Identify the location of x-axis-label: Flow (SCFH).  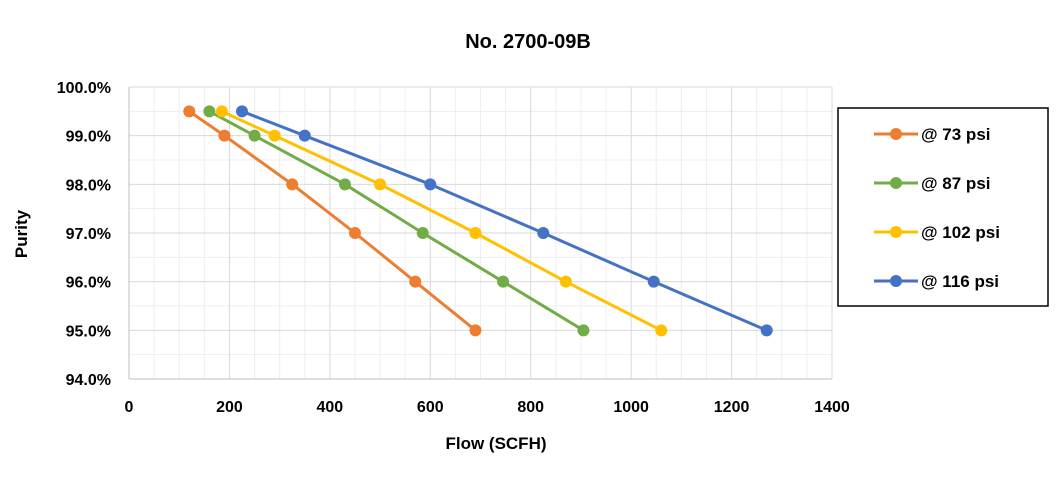
(495, 443).